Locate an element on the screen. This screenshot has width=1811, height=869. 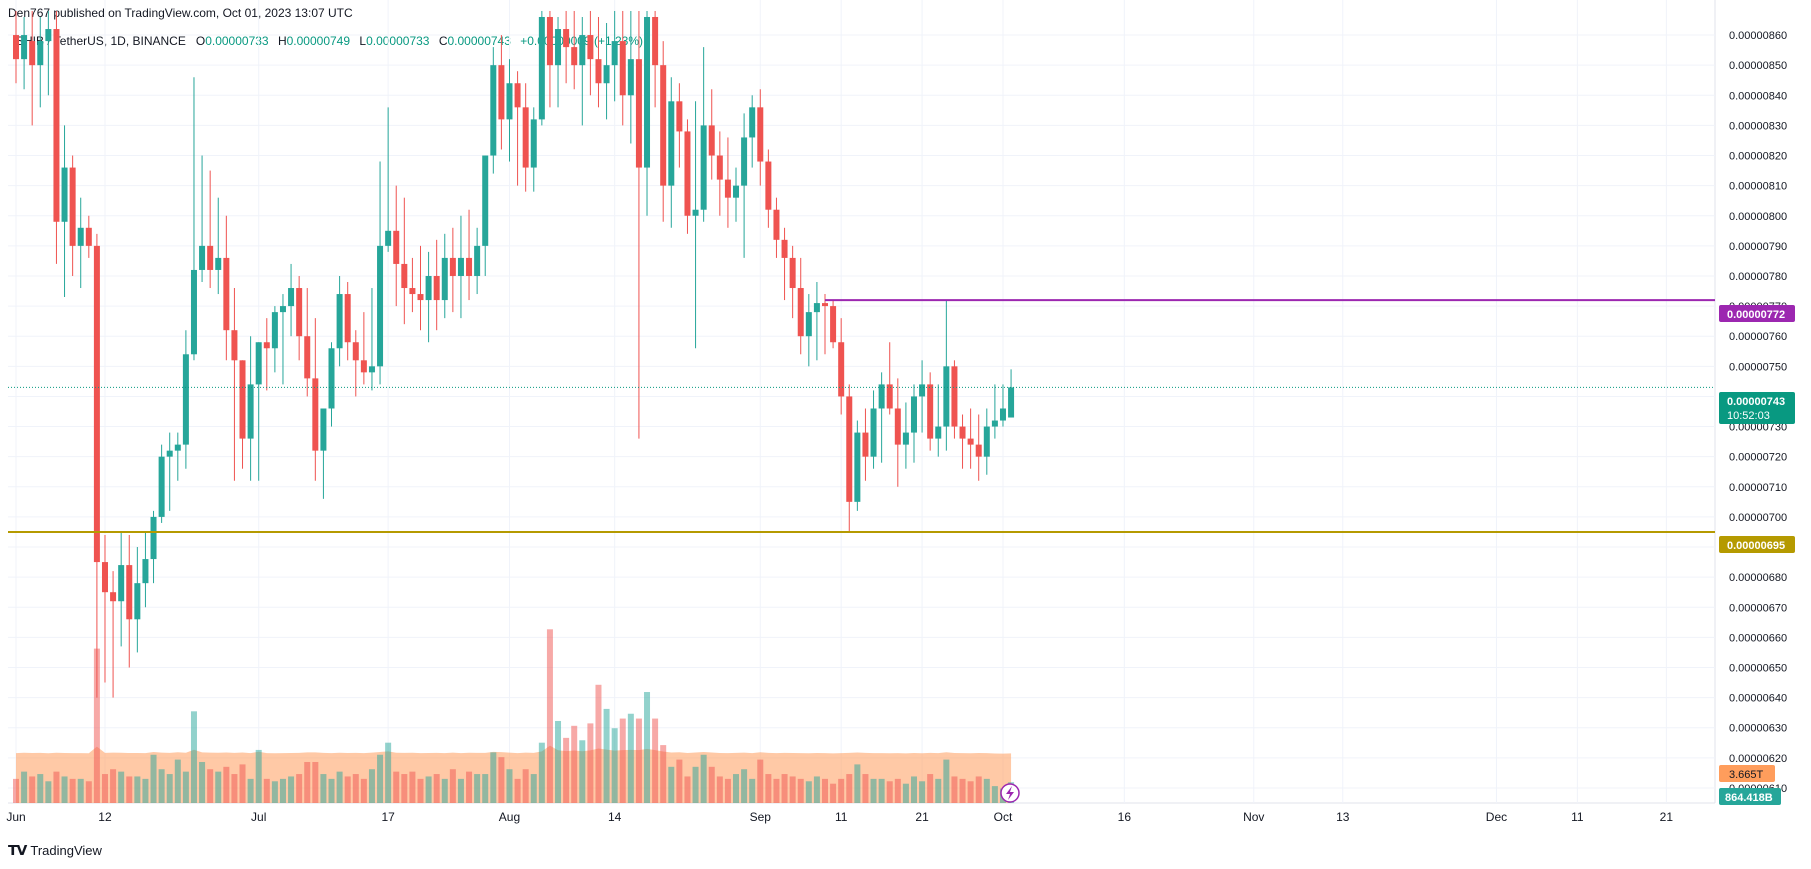
lightning-icon is located at coordinates (1010, 793).